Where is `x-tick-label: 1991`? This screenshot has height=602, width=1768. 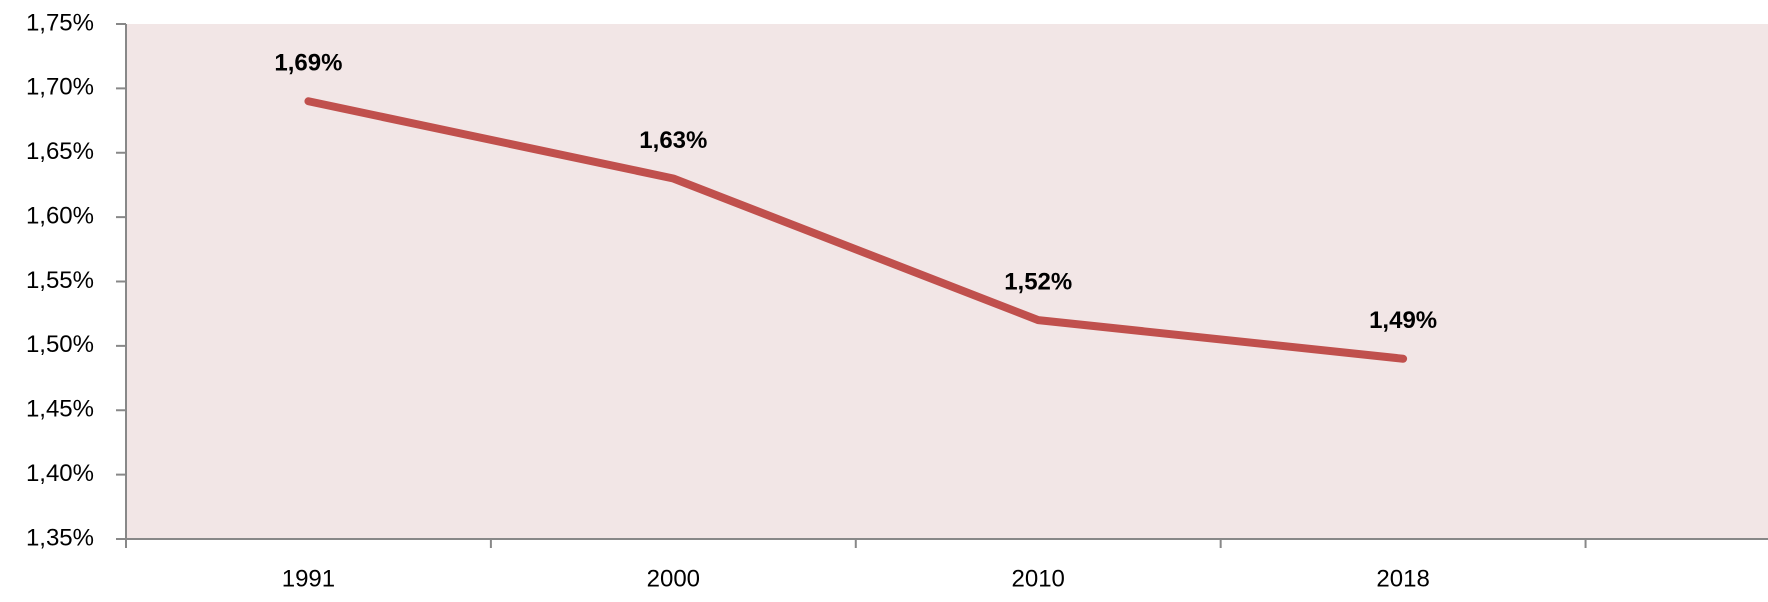 x-tick-label: 1991 is located at coordinates (308, 578).